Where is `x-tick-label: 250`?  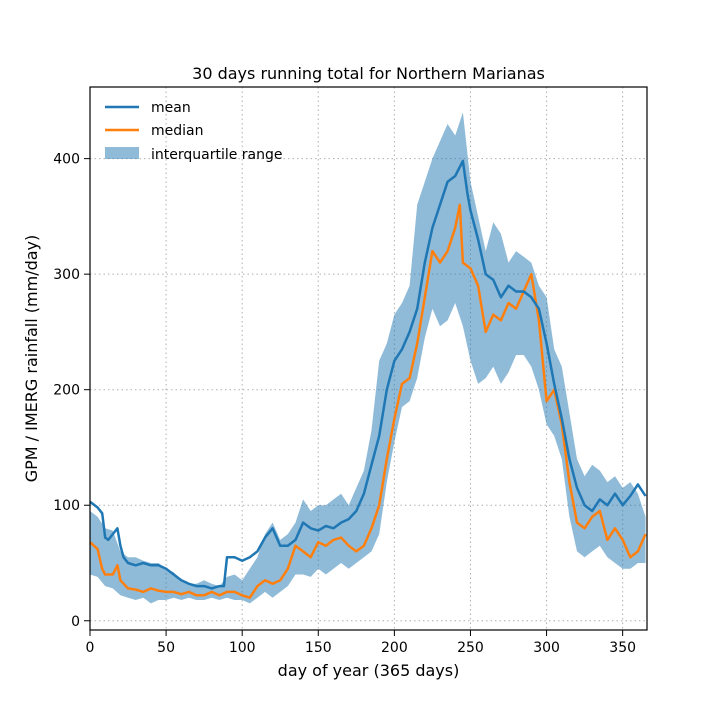 x-tick-label: 250 is located at coordinates (470, 648).